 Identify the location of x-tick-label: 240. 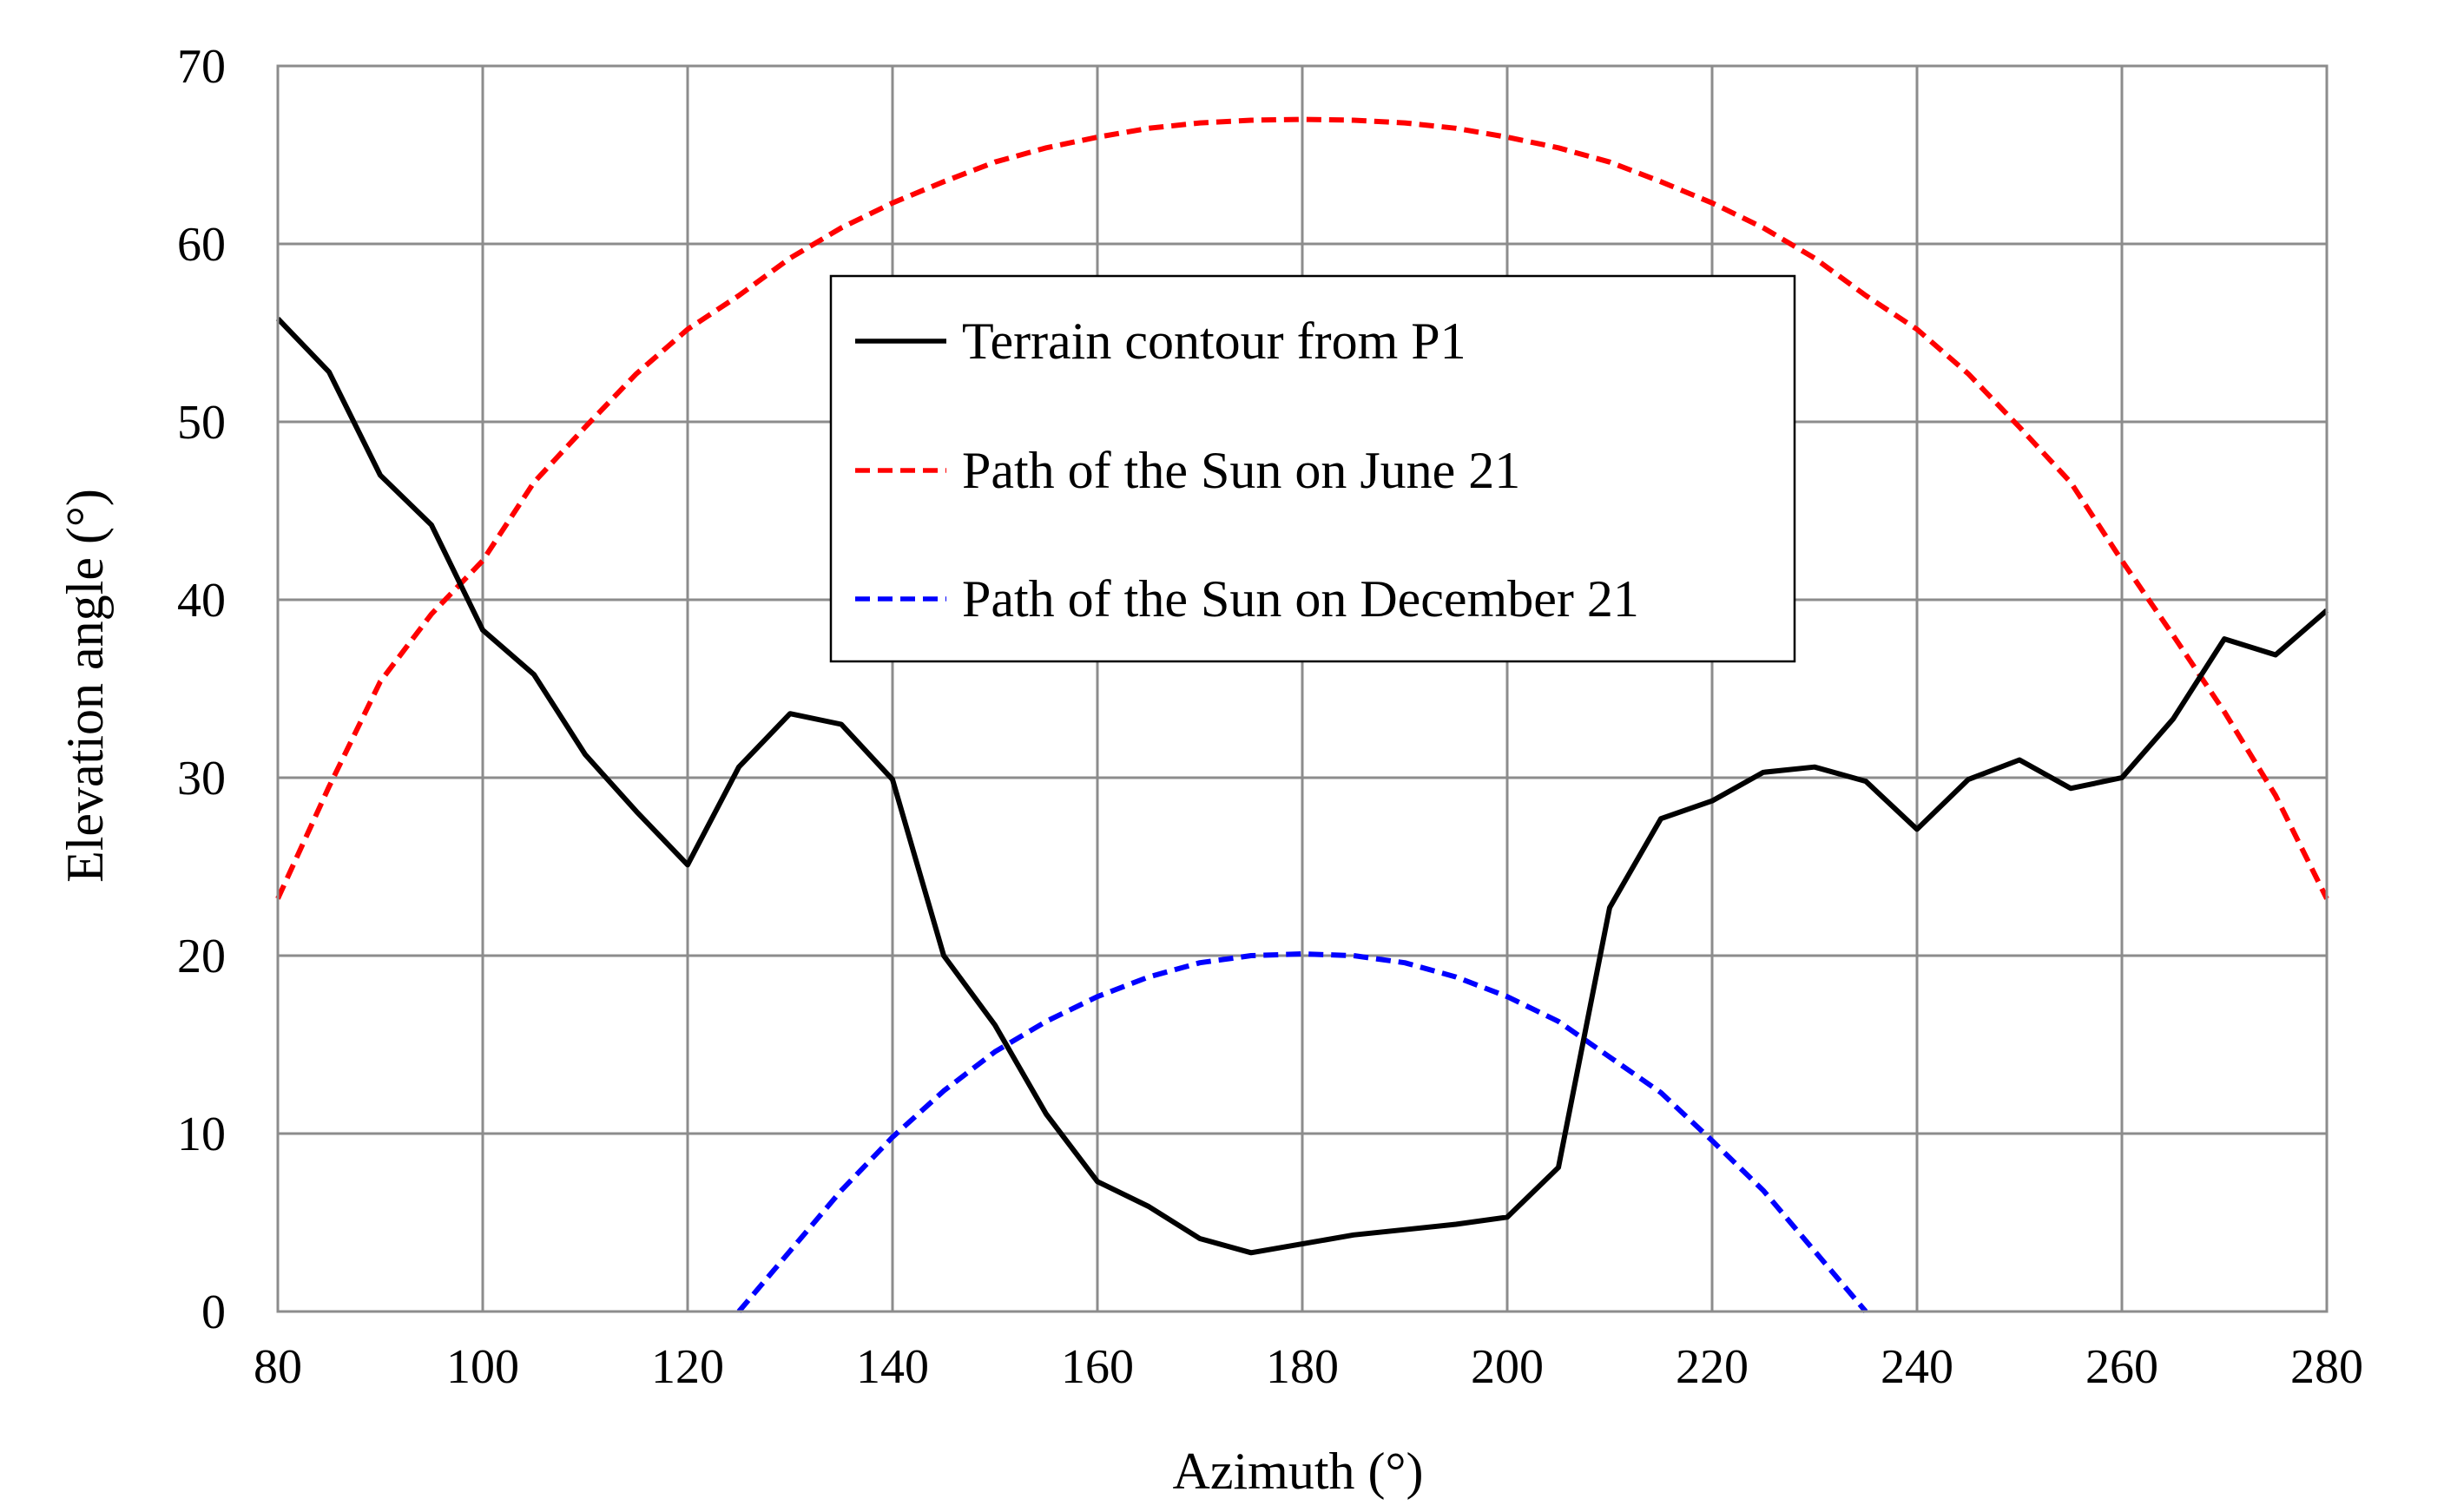
(1917, 1367).